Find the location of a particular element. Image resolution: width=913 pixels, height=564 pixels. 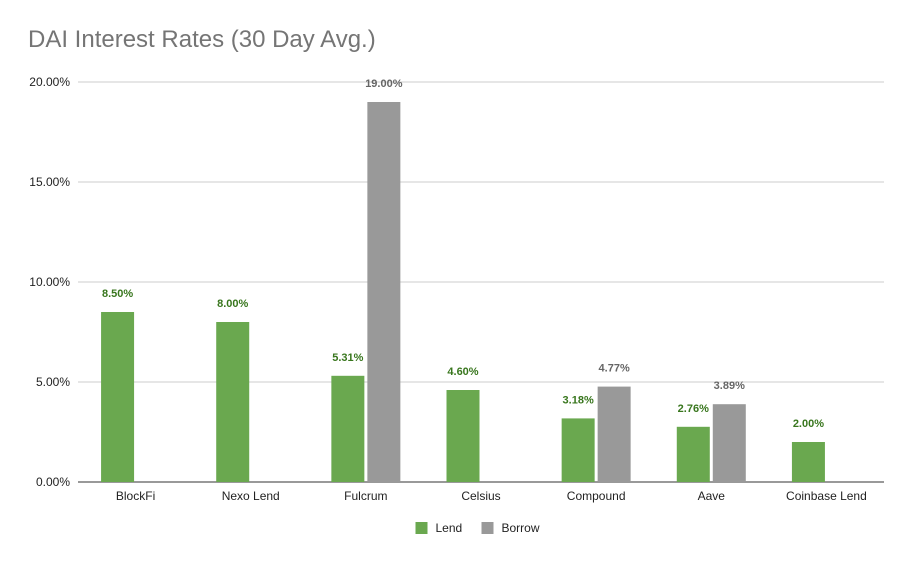

x-tick-label: Compound is located at coordinates (596, 496).